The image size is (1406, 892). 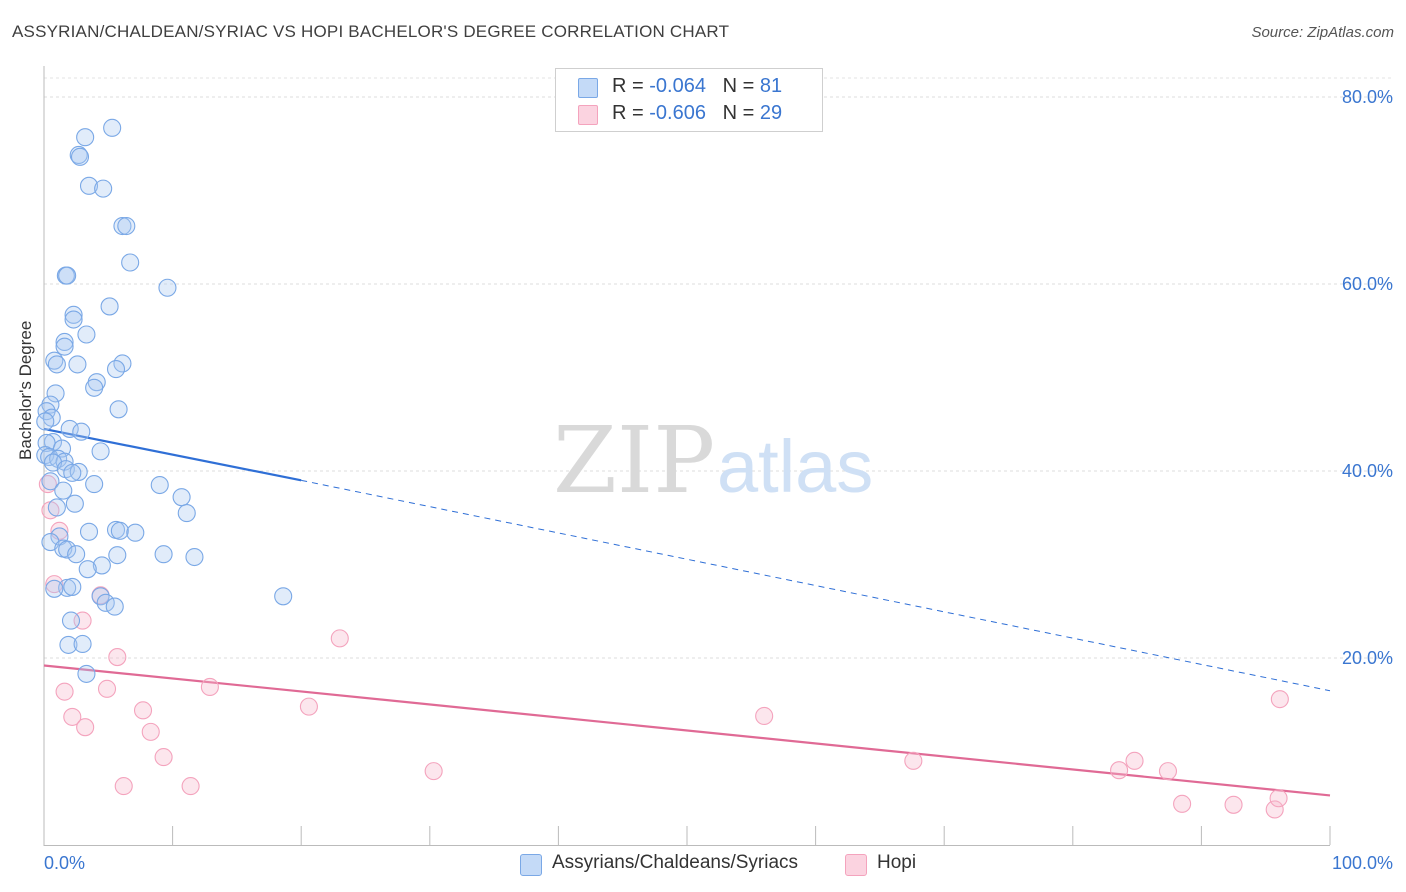 I want to click on legend-n-value: 81, so click(x=771, y=86).